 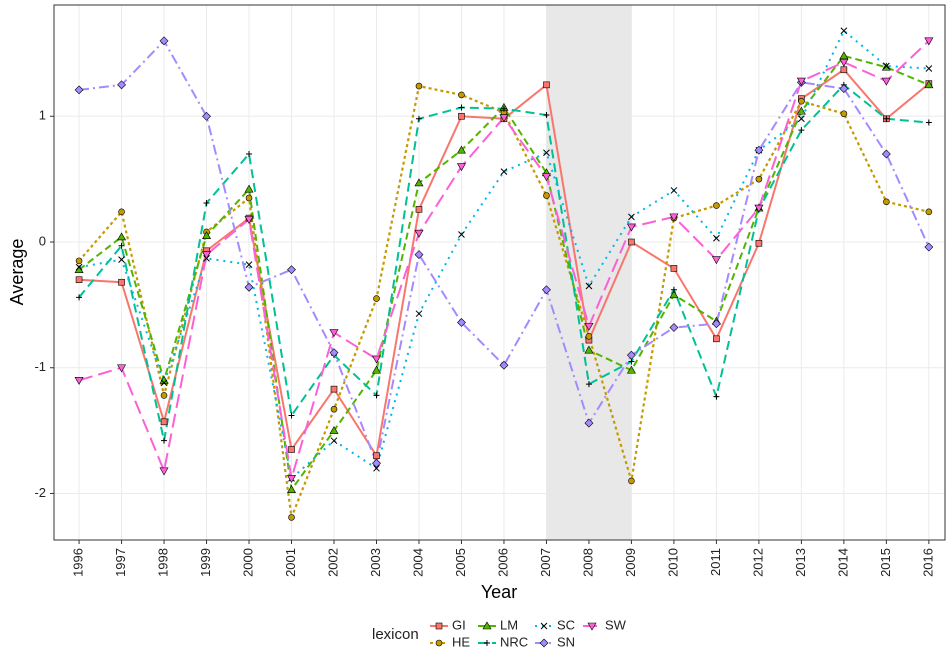 I want to click on x-tick-label: 1999, so click(x=205, y=562).